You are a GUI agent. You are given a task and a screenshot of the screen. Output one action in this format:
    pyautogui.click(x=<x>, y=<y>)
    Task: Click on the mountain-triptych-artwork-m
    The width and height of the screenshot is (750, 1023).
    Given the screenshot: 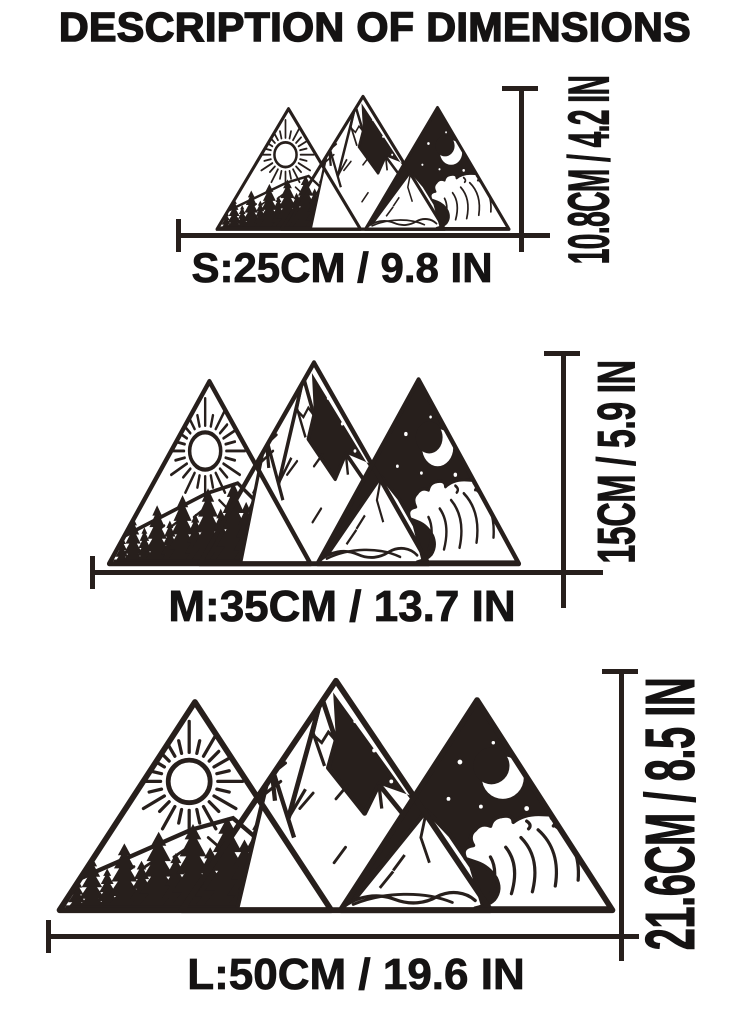 What is the action you would take?
    pyautogui.click(x=314, y=462)
    